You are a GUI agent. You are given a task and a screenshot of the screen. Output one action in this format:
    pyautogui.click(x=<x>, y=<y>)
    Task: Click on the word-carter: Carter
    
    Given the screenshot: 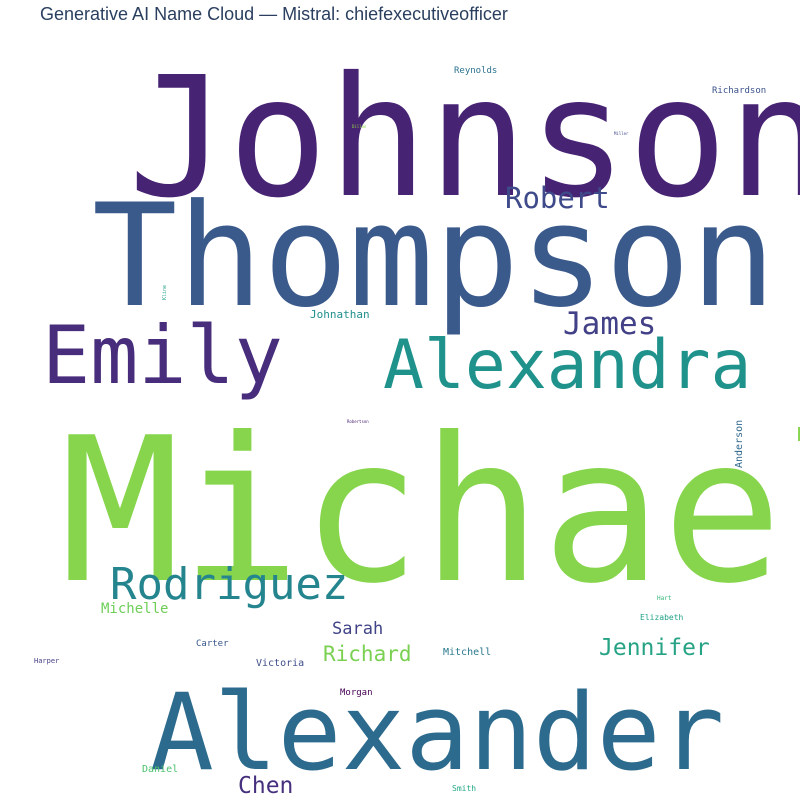 What is the action you would take?
    pyautogui.click(x=212, y=644)
    